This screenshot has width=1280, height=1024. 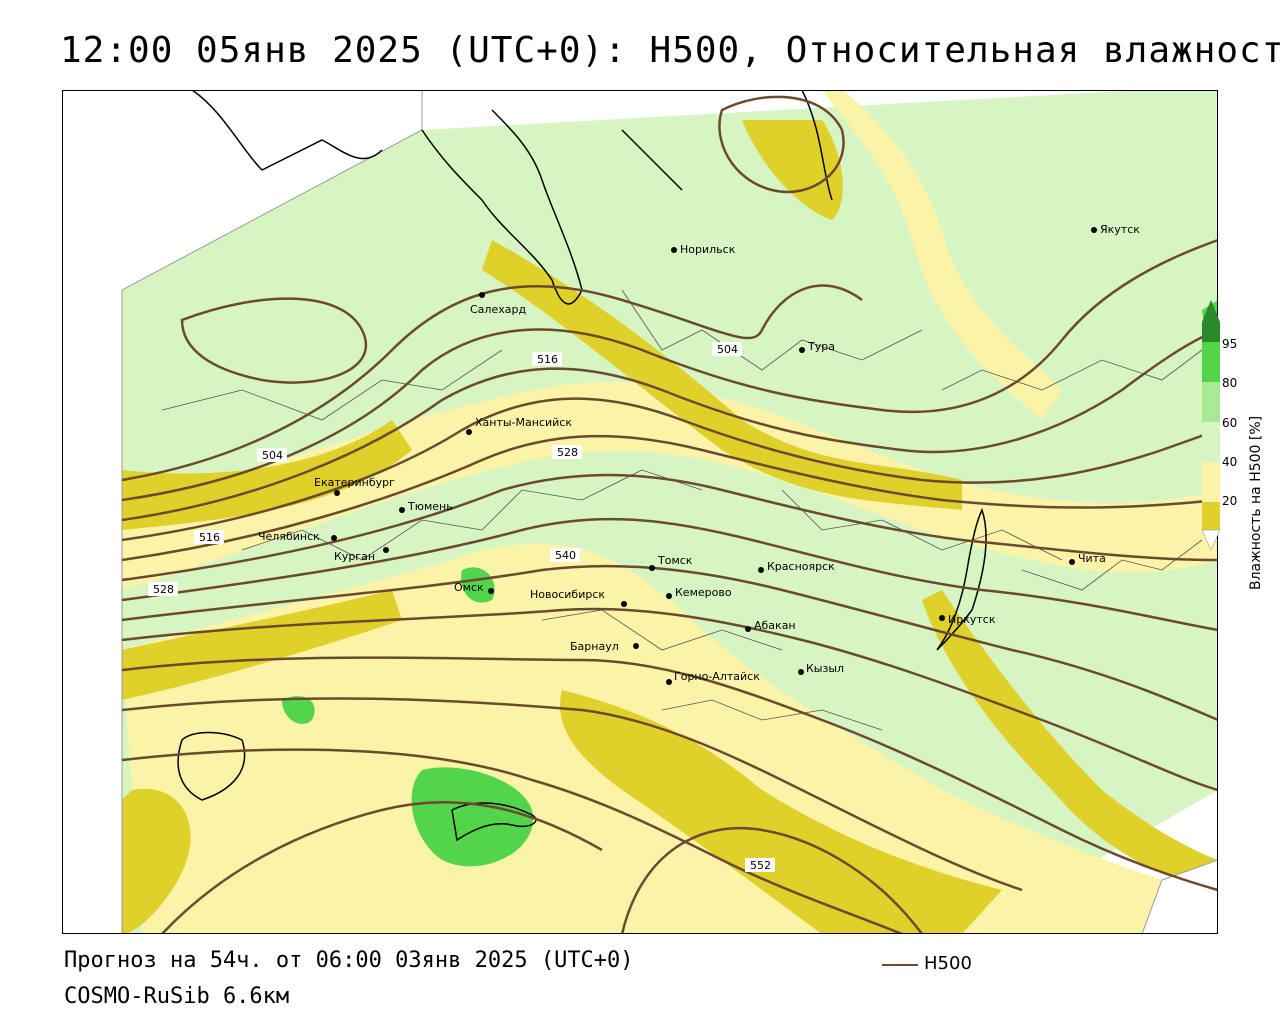 What do you see at coordinates (972, 619) in the screenshot?
I see `city-label: Иркутск` at bounding box center [972, 619].